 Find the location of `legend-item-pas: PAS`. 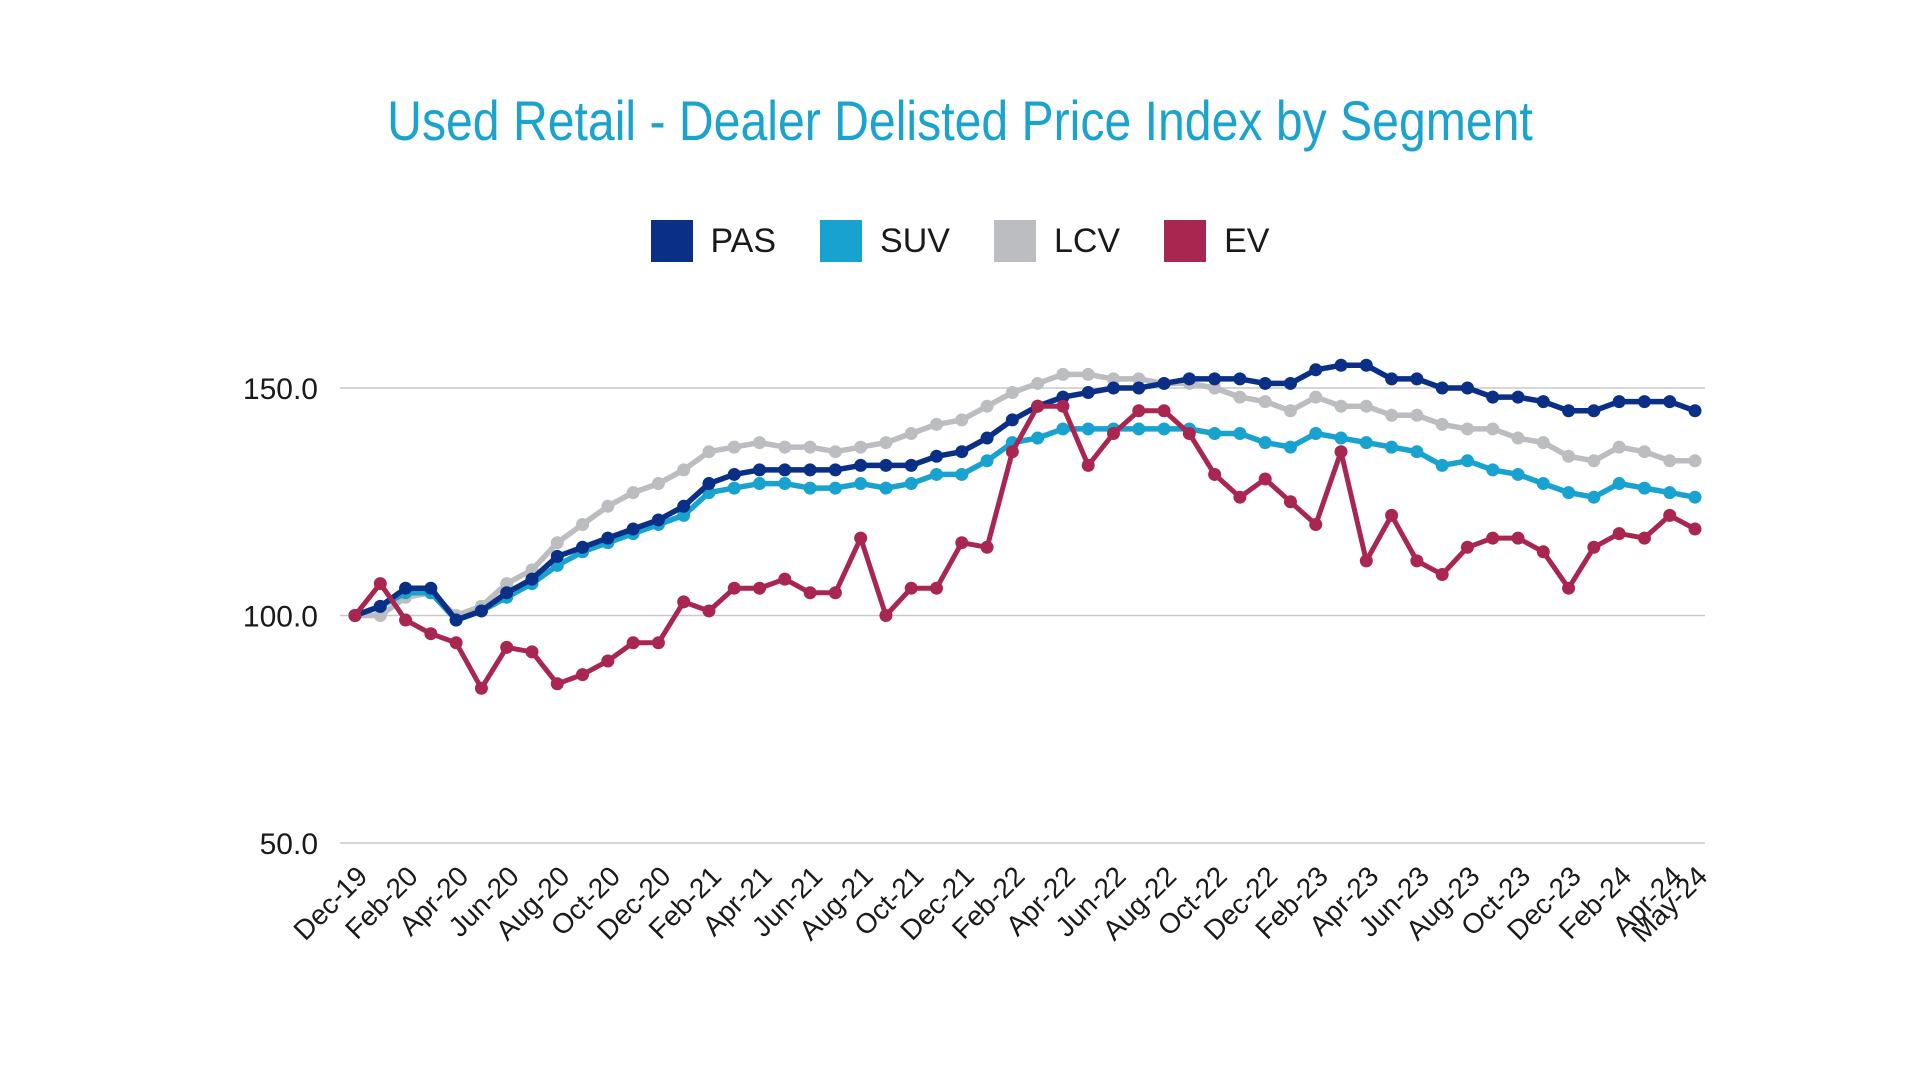

legend-item-pas: PAS is located at coordinates (713, 241).